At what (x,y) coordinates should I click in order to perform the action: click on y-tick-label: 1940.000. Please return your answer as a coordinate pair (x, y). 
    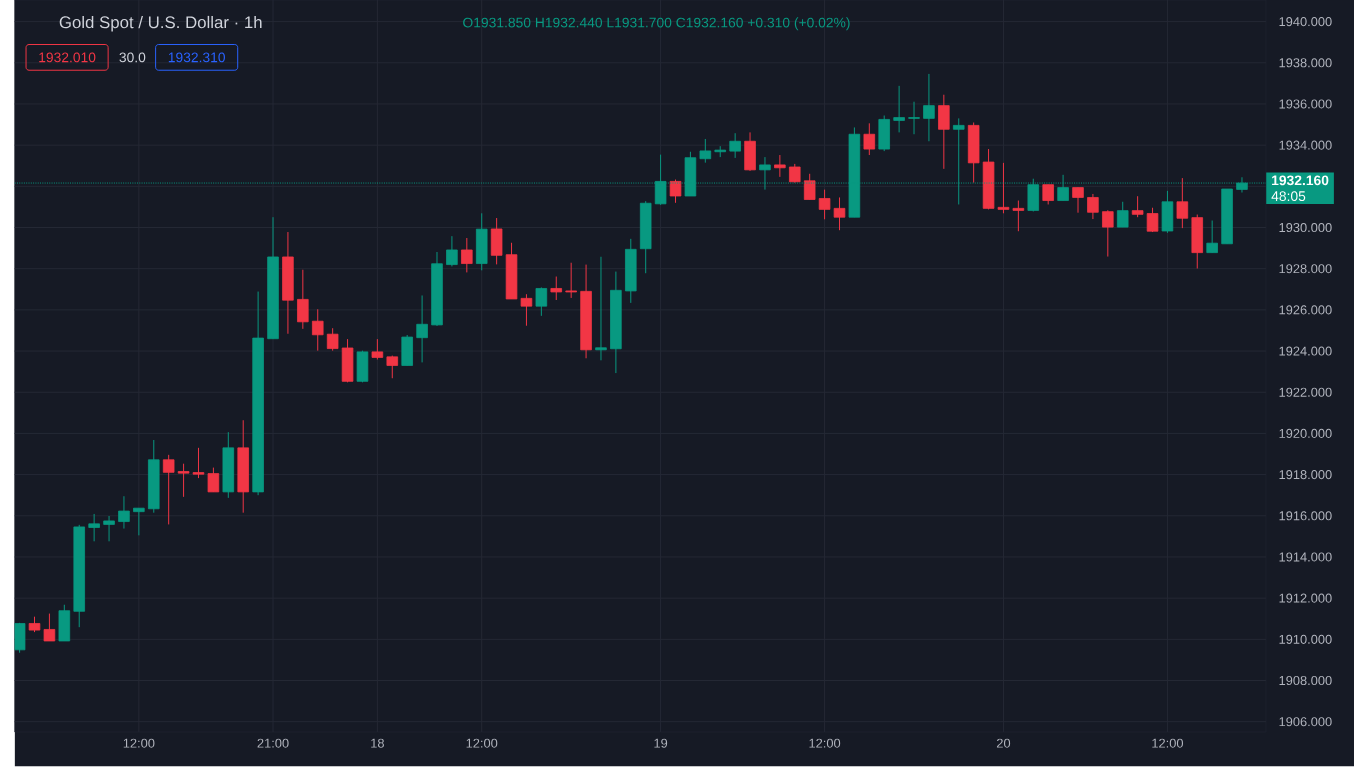
    Looking at the image, I should click on (1305, 22).